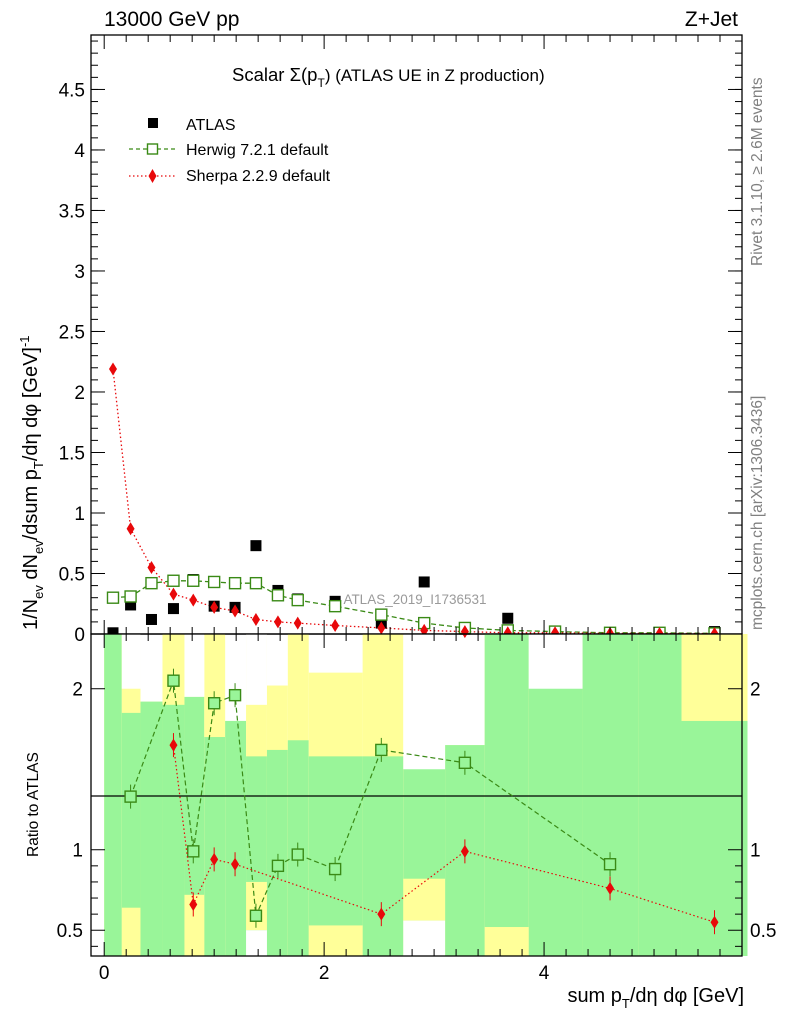 Image resolution: width=786 pixels, height=1024 pixels. Describe the element at coordinates (72, 211) in the screenshot. I see `main-y-tick-label: 3.5` at that location.